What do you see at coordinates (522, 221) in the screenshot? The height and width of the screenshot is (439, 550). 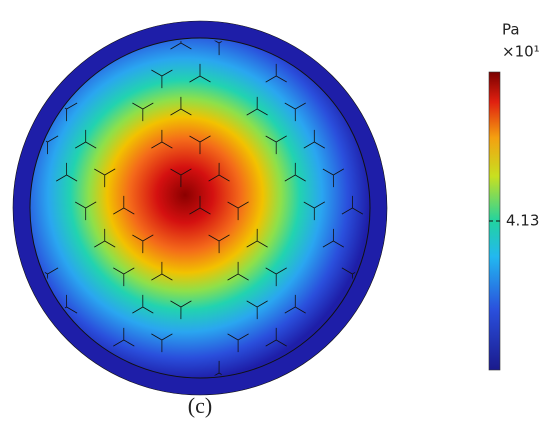 I see `colorbar-tick-label: 4.13` at bounding box center [522, 221].